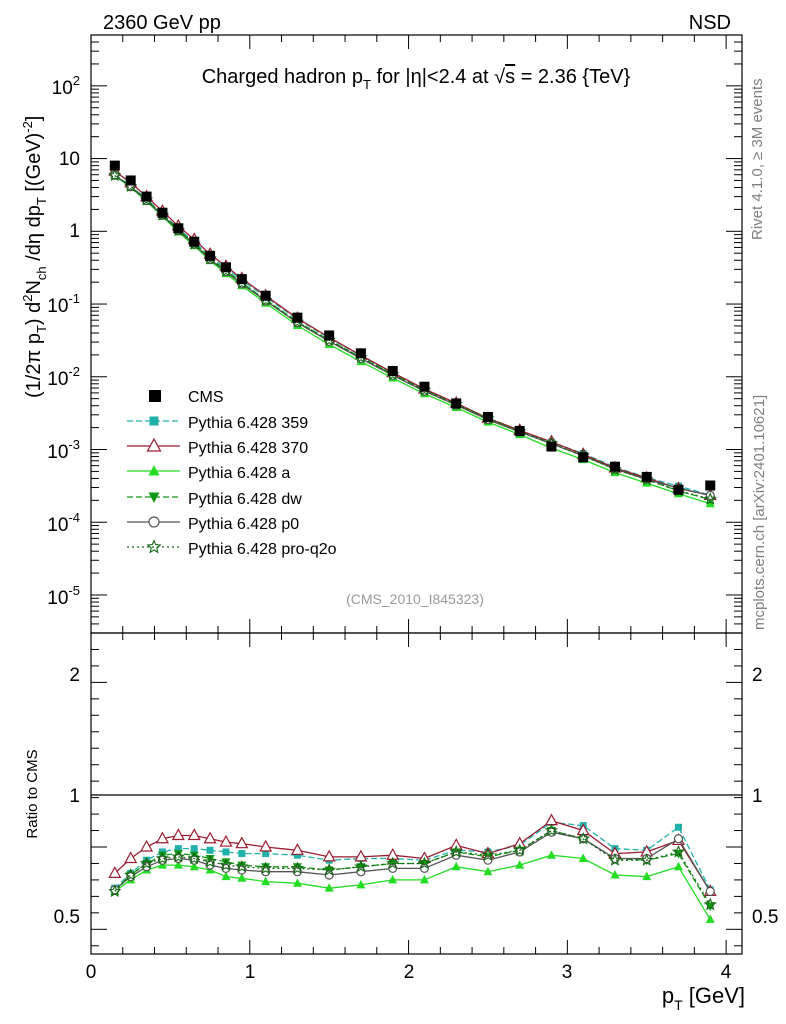 Image resolution: width=786 pixels, height=1024 pixels. I want to click on y-tick-label: 10⁻⁴, so click(63, 523).